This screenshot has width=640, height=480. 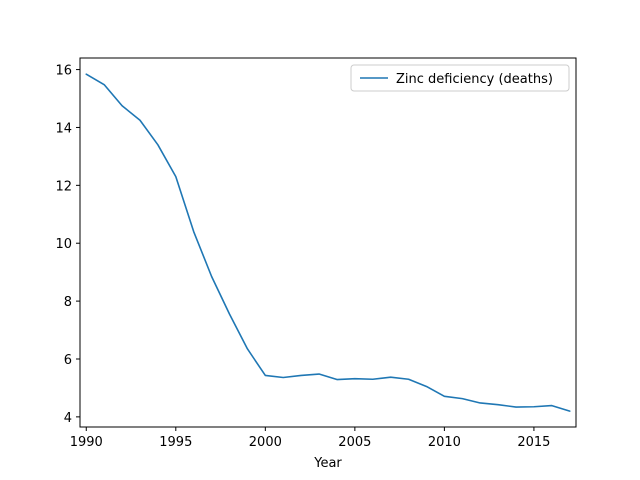 I want to click on y-tick-label: 6, so click(x=68, y=360).